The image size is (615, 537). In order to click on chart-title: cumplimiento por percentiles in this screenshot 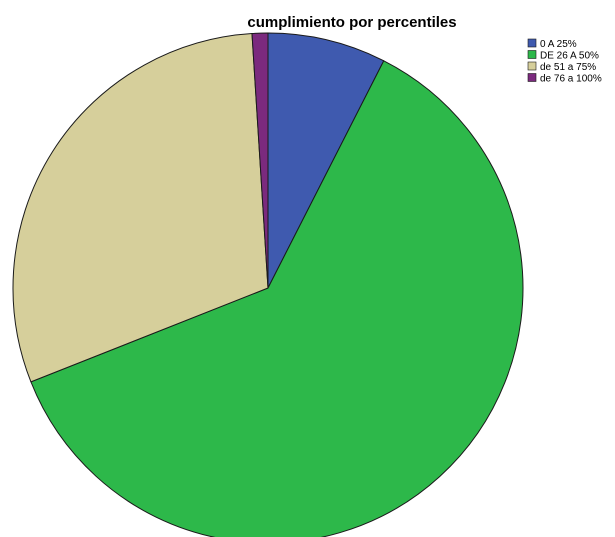, I will do `click(351, 22)`.